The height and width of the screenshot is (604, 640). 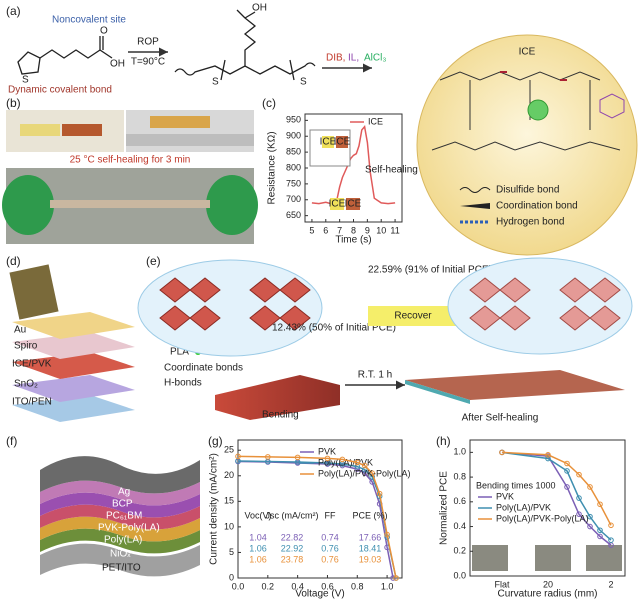 I want to click on atom: OH, so click(x=117, y=64).